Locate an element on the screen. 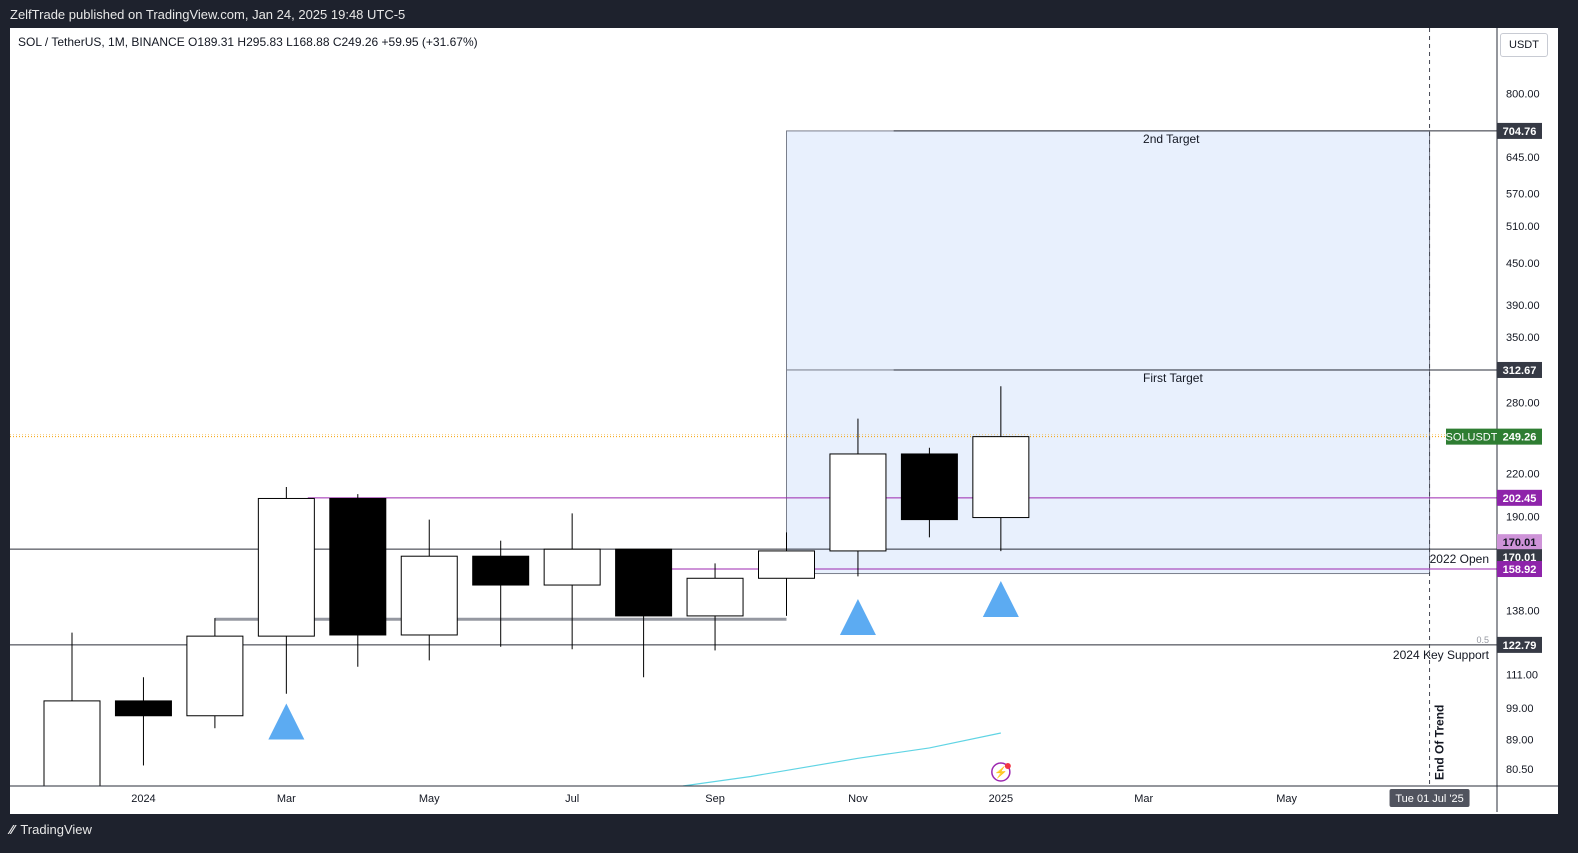 The height and width of the screenshot is (853, 1578). symbol-tag-label: SOLUSDT is located at coordinates (1472, 438).